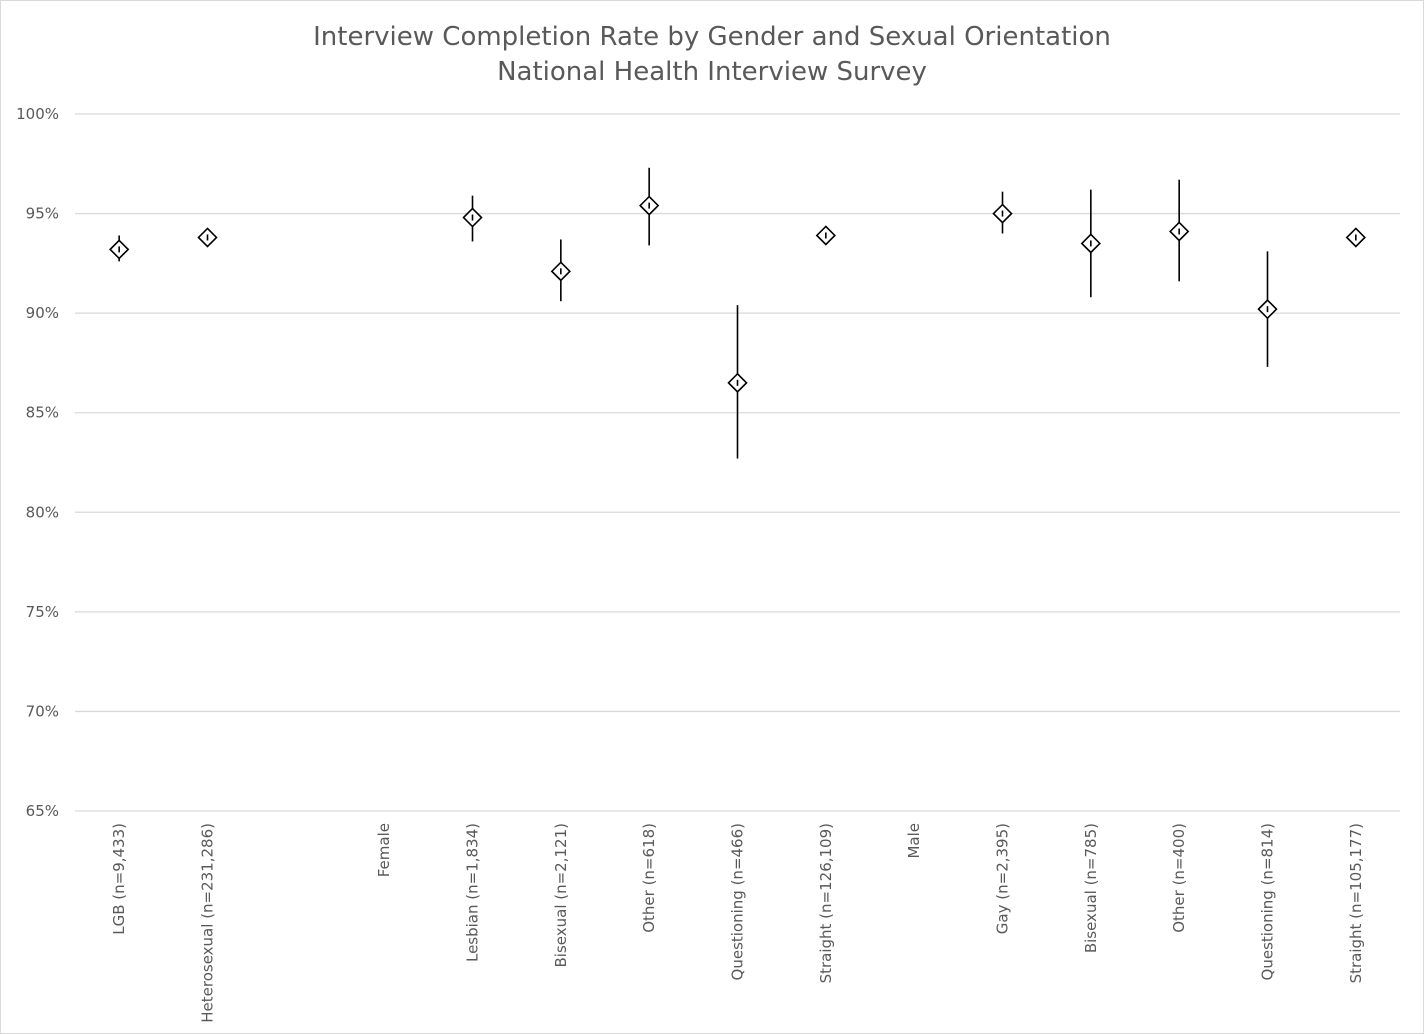 The image size is (1424, 1034). Describe the element at coordinates (42, 214) in the screenshot. I see `y-tick-label: 95%` at that location.